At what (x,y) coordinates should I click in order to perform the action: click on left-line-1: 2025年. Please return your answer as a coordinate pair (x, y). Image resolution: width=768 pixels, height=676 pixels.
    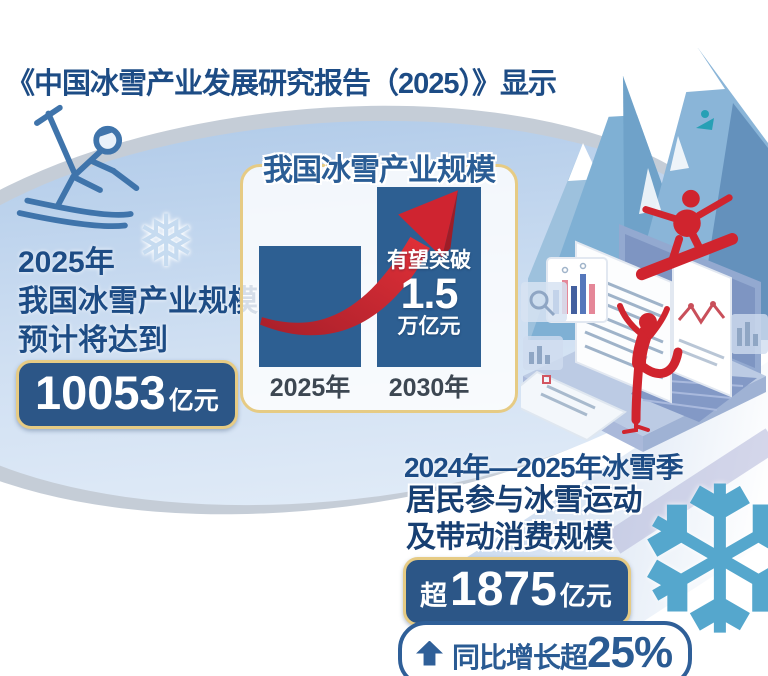
    Looking at the image, I should click on (66, 262).